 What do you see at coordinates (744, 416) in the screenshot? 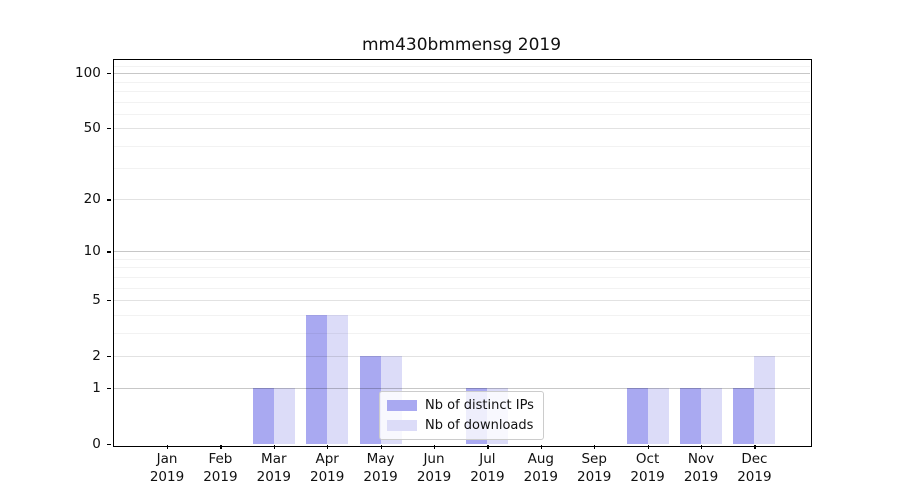
I see `bar-nb-of-distinct-ips-dec` at bounding box center [744, 416].